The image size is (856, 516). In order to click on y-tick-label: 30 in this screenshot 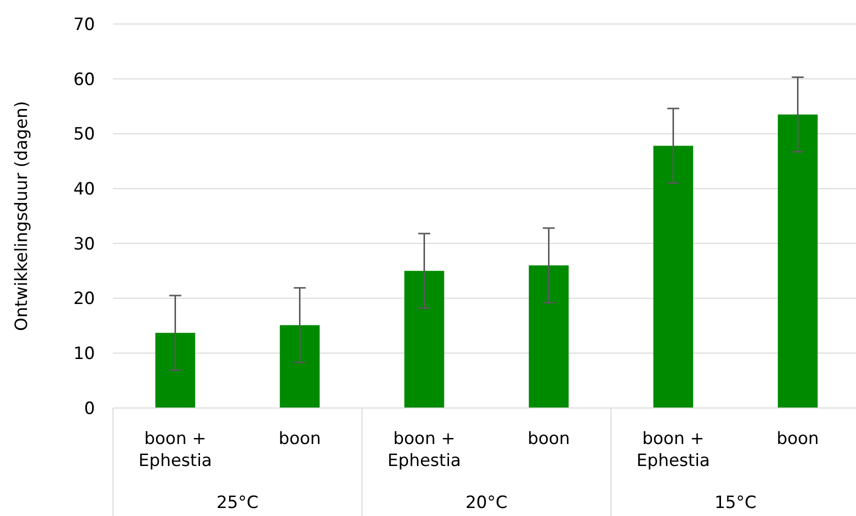, I will do `click(84, 244)`.